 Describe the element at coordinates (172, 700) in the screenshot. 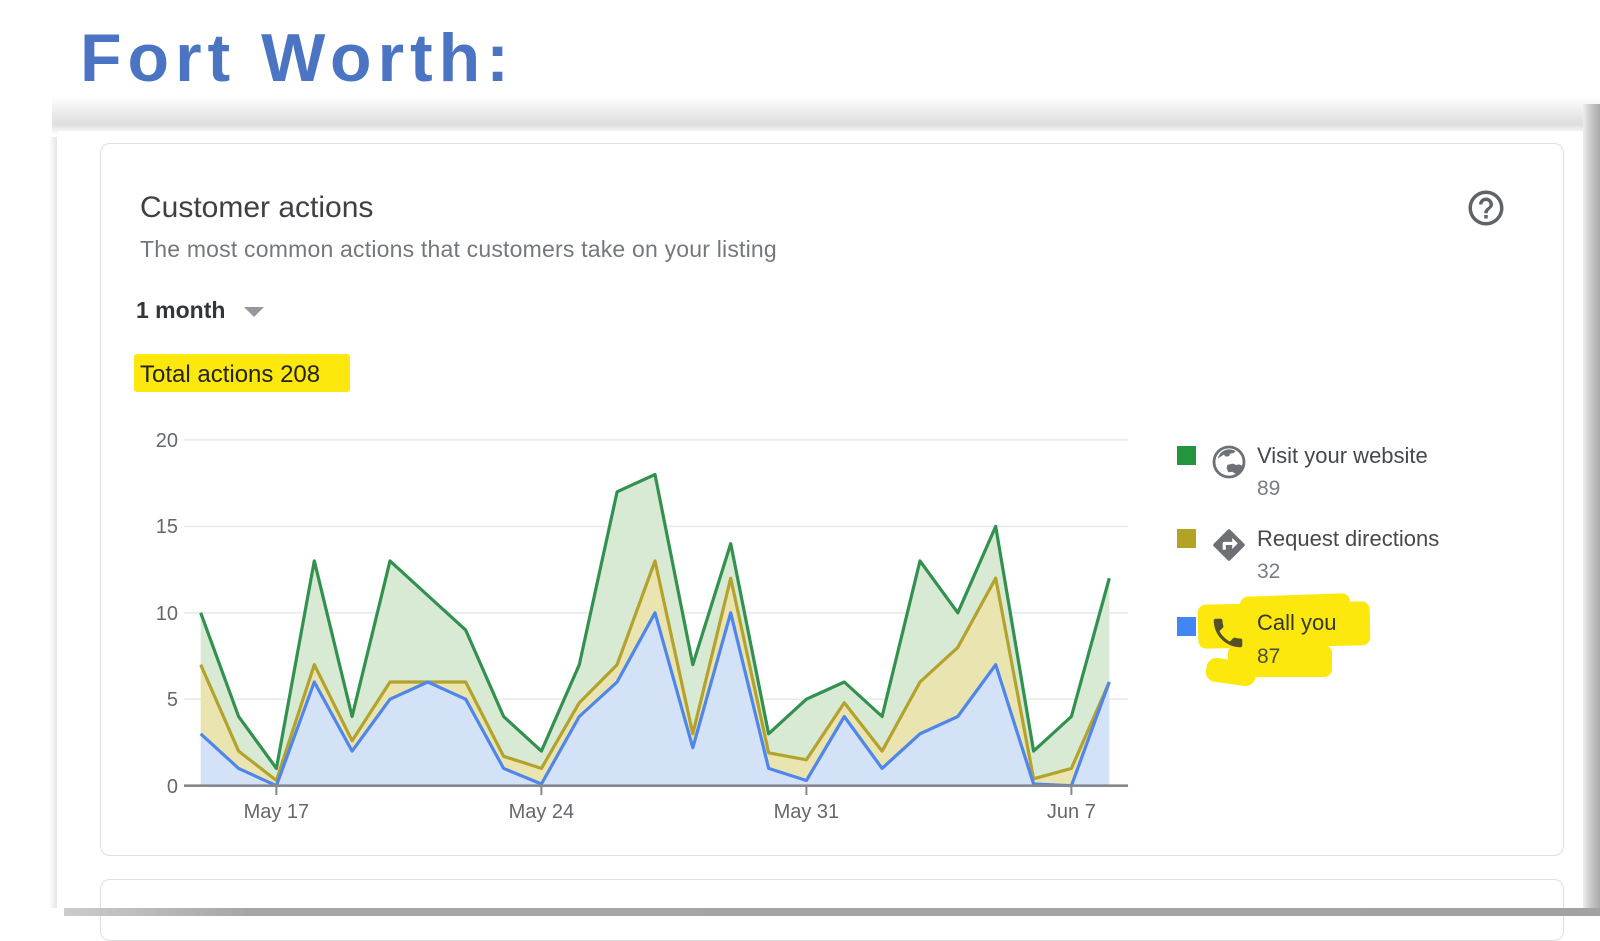

I see `svg-text: 5` at that location.